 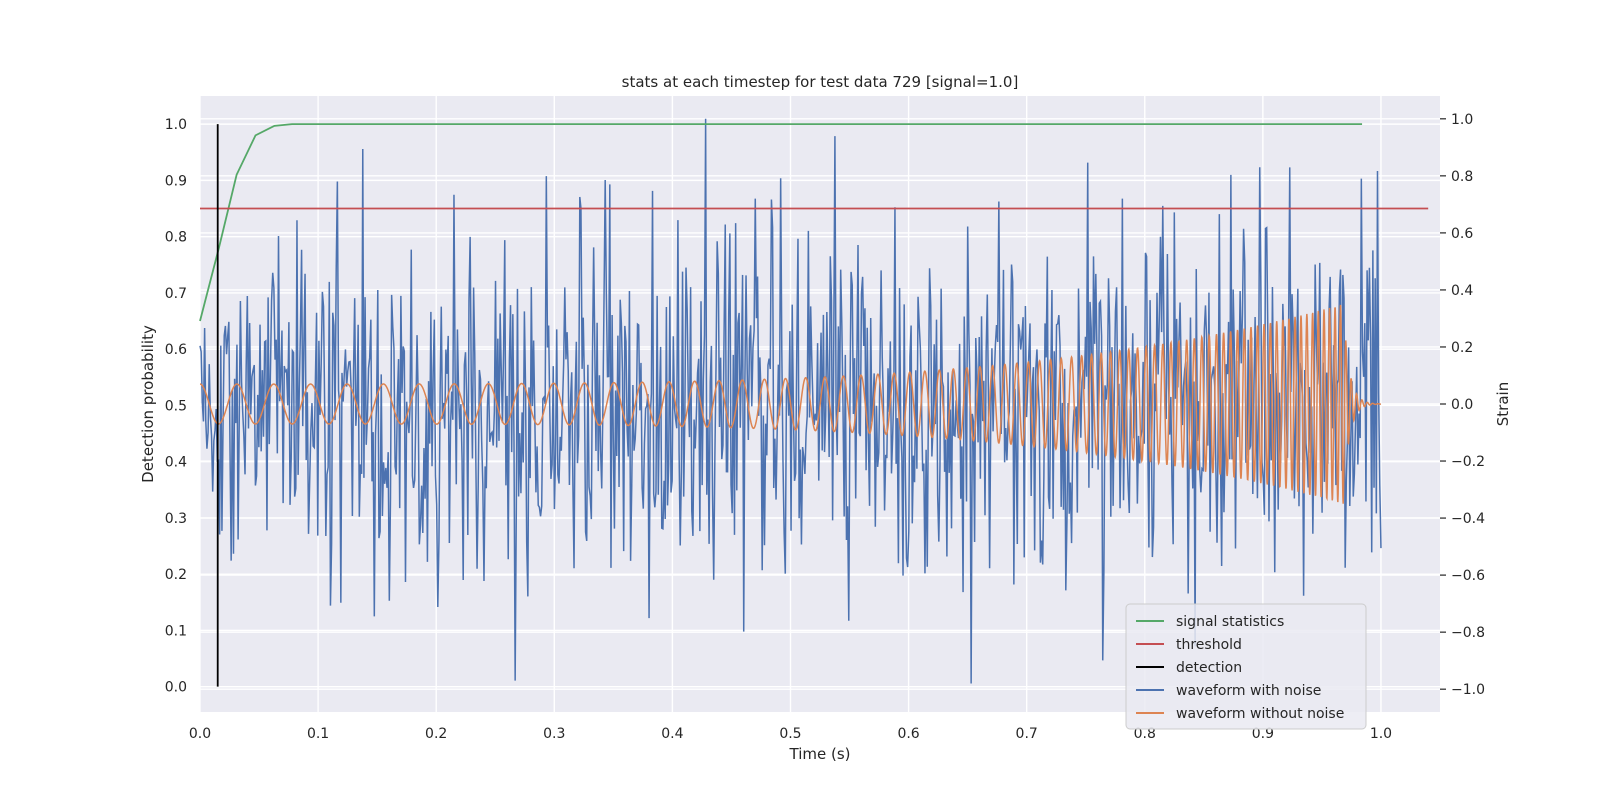 I want to click on y-right-tick-label: 0.2, so click(x=1462, y=348).